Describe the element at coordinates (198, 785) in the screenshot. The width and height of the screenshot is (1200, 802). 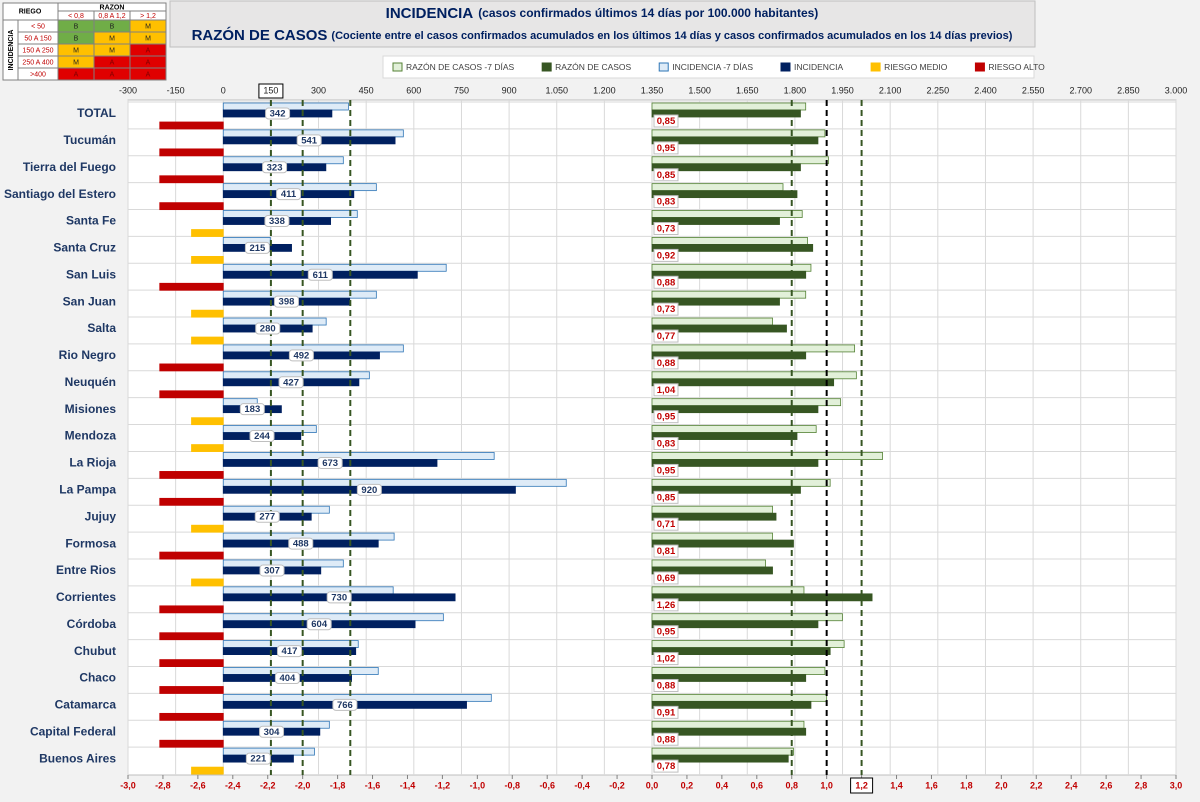
I see `x2-tick-label: -2,6` at that location.